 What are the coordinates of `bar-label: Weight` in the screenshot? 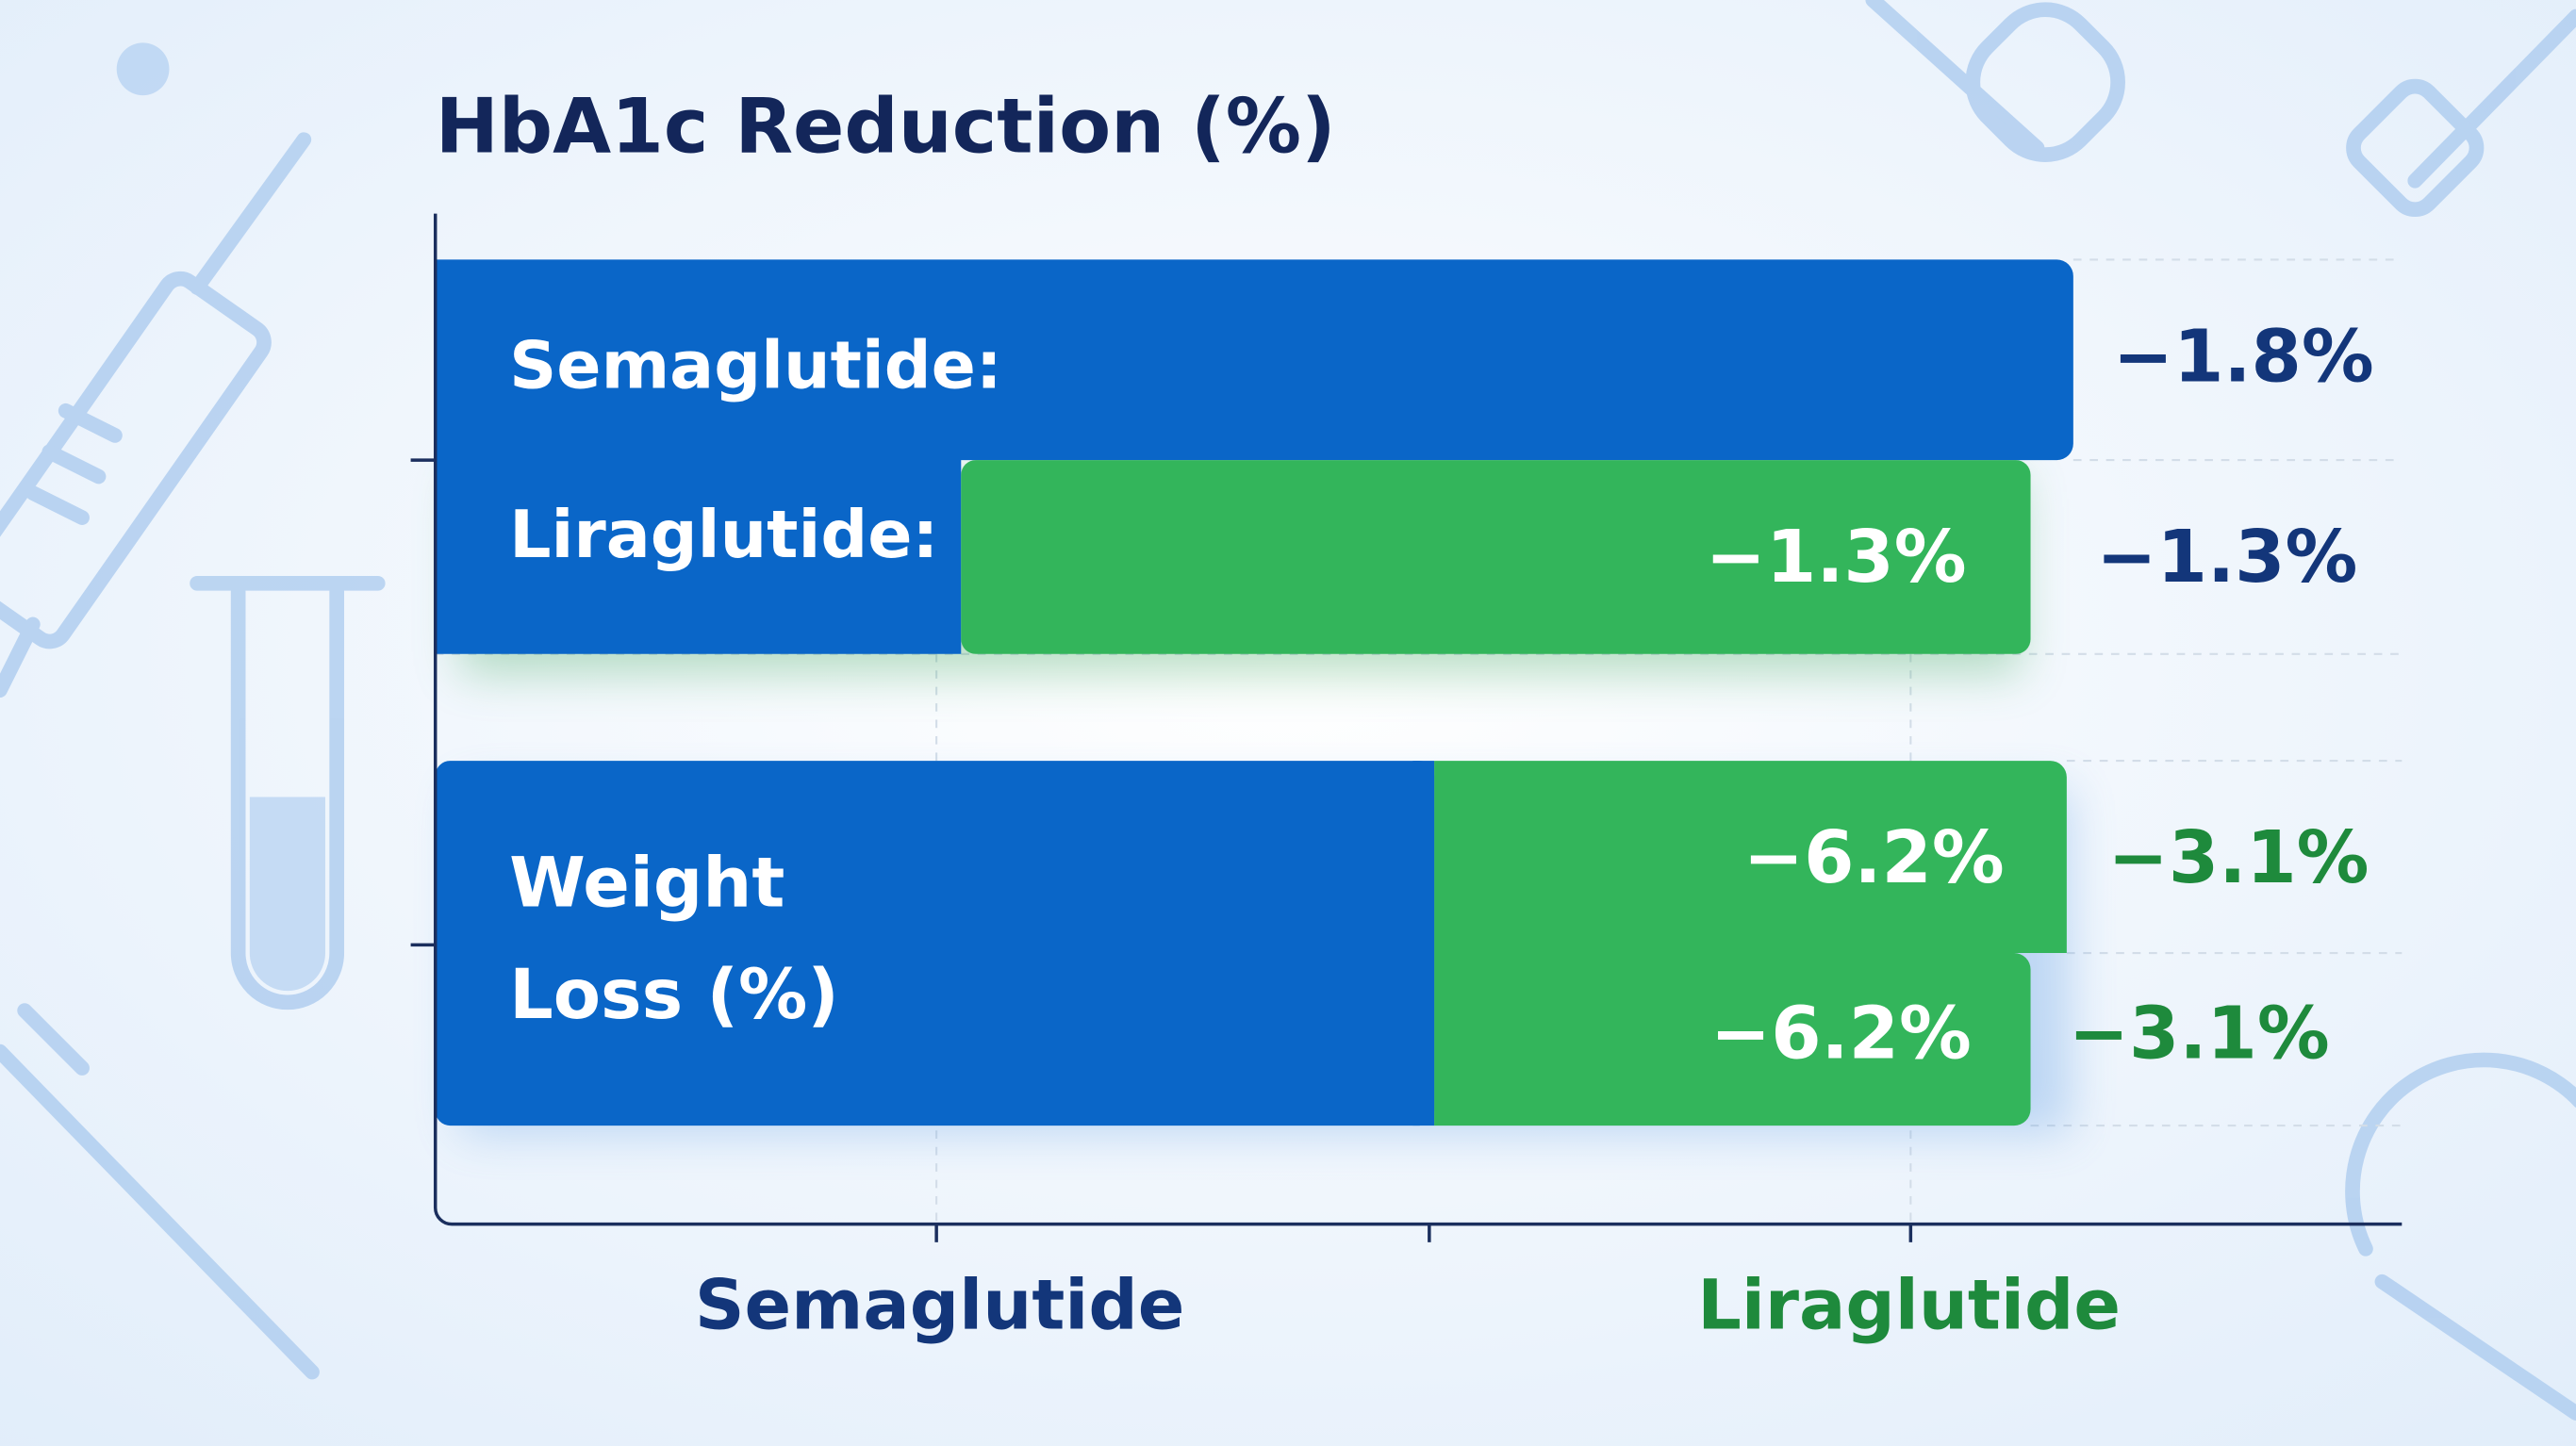 It's located at (646, 883).